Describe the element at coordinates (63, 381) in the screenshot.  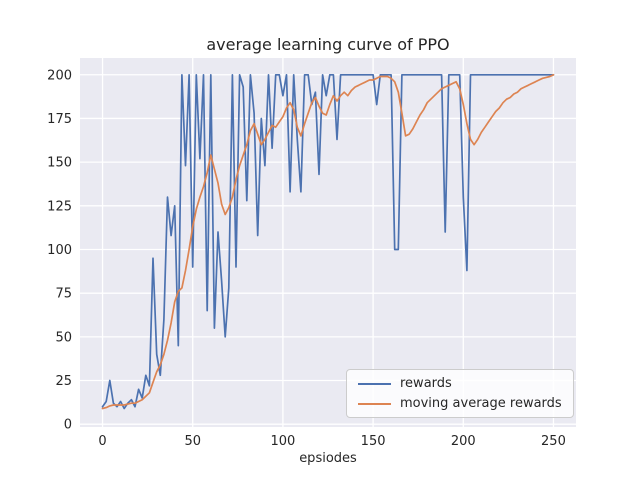
I see `y-tick-label: 25` at that location.